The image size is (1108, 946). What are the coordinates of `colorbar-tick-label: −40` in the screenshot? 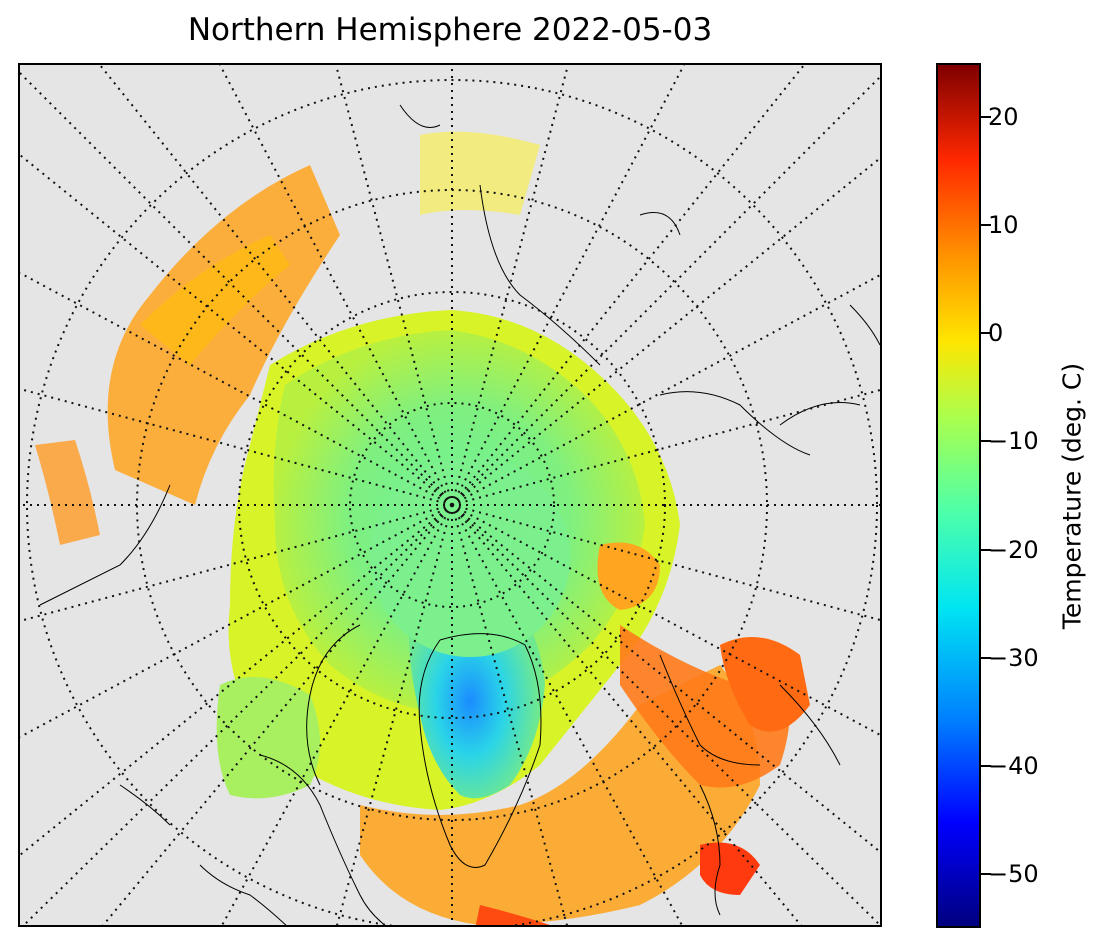 It's located at (1013, 765).